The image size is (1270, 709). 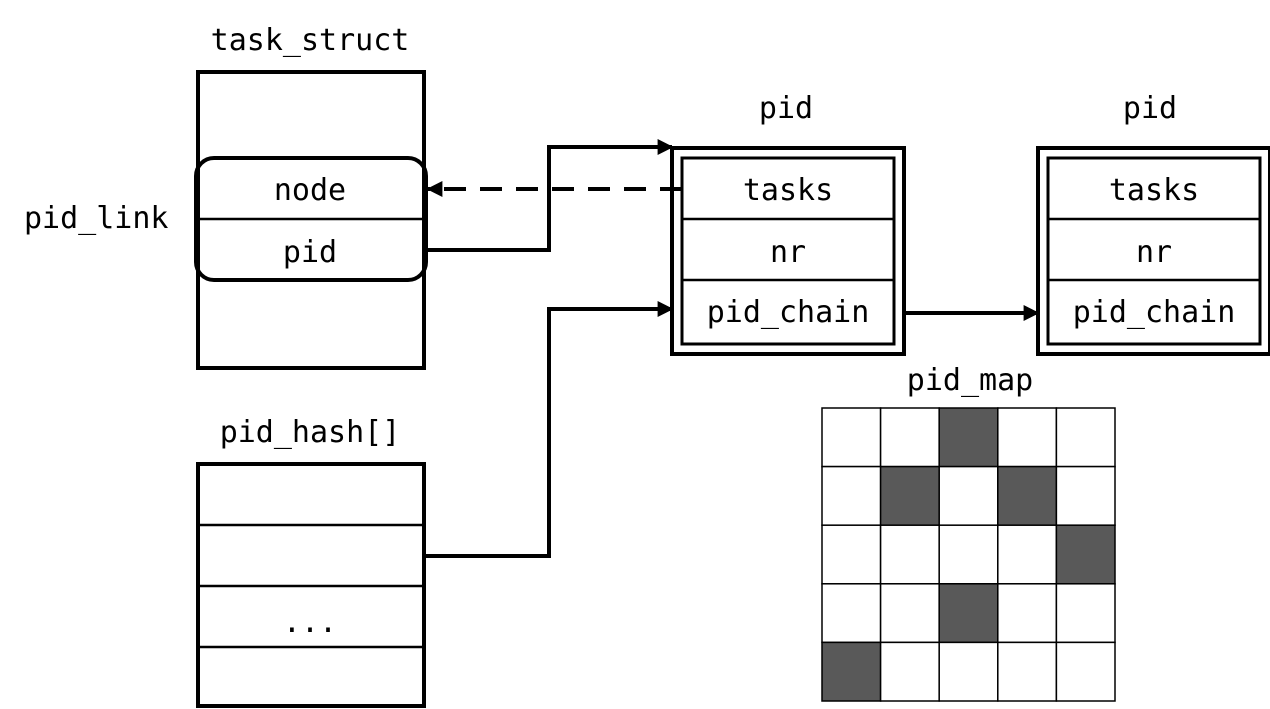 I want to click on pid-node-2-inner, so click(x=1154, y=251).